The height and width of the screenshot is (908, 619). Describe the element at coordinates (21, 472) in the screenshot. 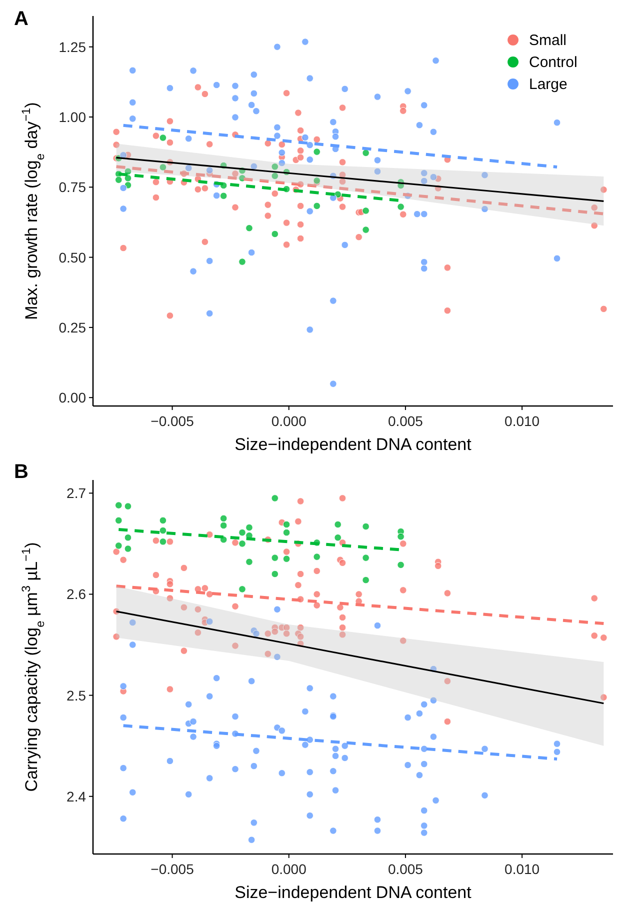

I see `chart-title: B` at that location.